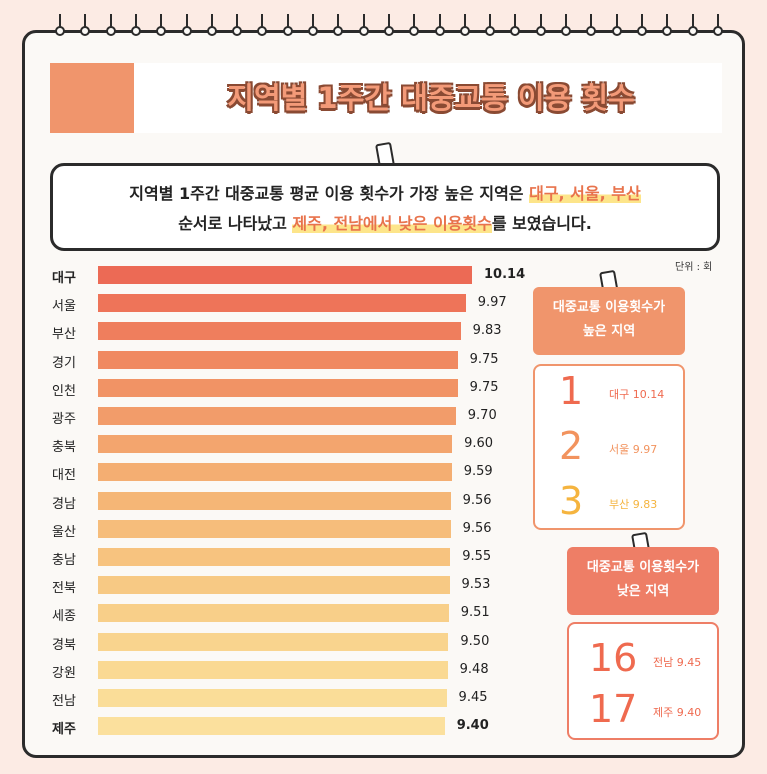  I want to click on region-label: 울산, so click(64, 532).